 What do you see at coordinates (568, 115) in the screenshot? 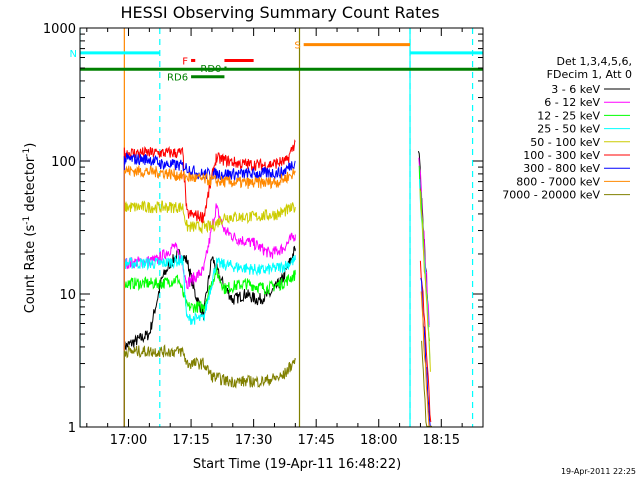
I see `legend-entry: 12 - 25 keV` at bounding box center [568, 115].